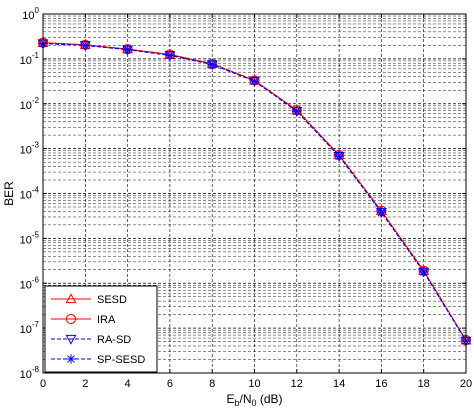 The width and height of the screenshot is (474, 413). What do you see at coordinates (114, 340) in the screenshot?
I see `legend-label: RA-SD` at bounding box center [114, 340].